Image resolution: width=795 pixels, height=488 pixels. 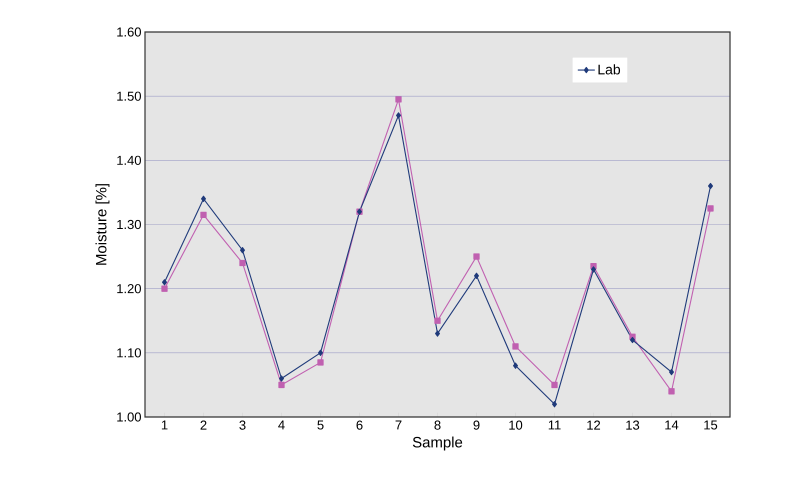 What do you see at coordinates (129, 289) in the screenshot?
I see `y-tick-label: 1.20` at bounding box center [129, 289].